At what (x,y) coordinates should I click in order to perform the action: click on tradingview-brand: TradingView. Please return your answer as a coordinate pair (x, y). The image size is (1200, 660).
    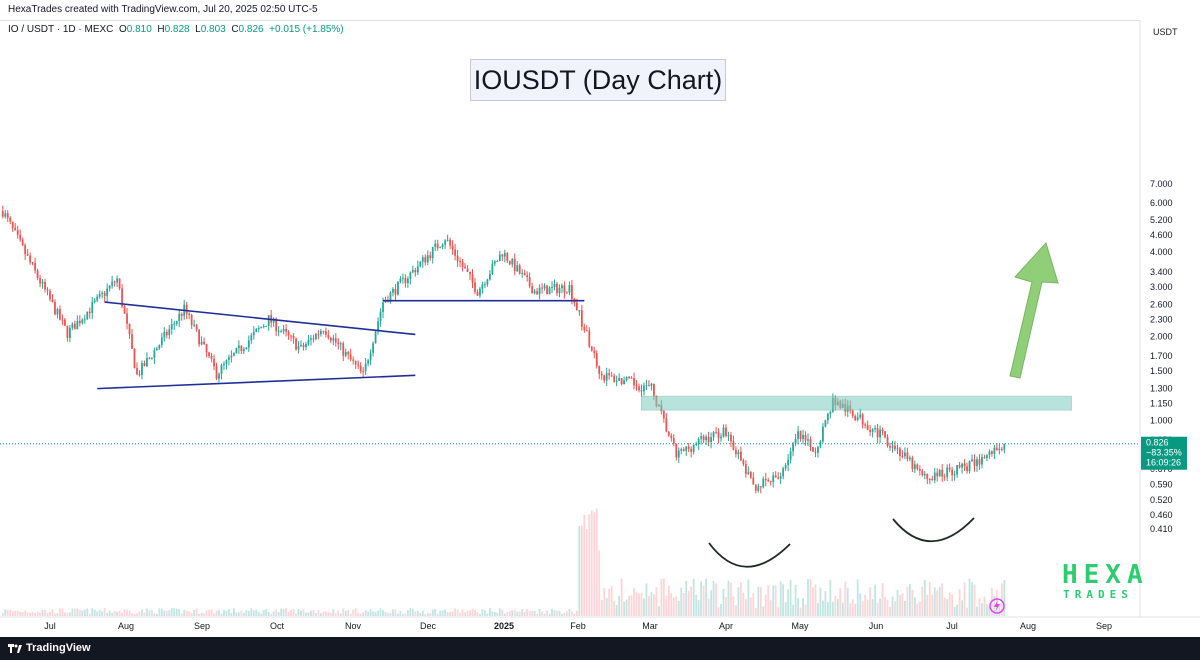
    Looking at the image, I should click on (49, 648).